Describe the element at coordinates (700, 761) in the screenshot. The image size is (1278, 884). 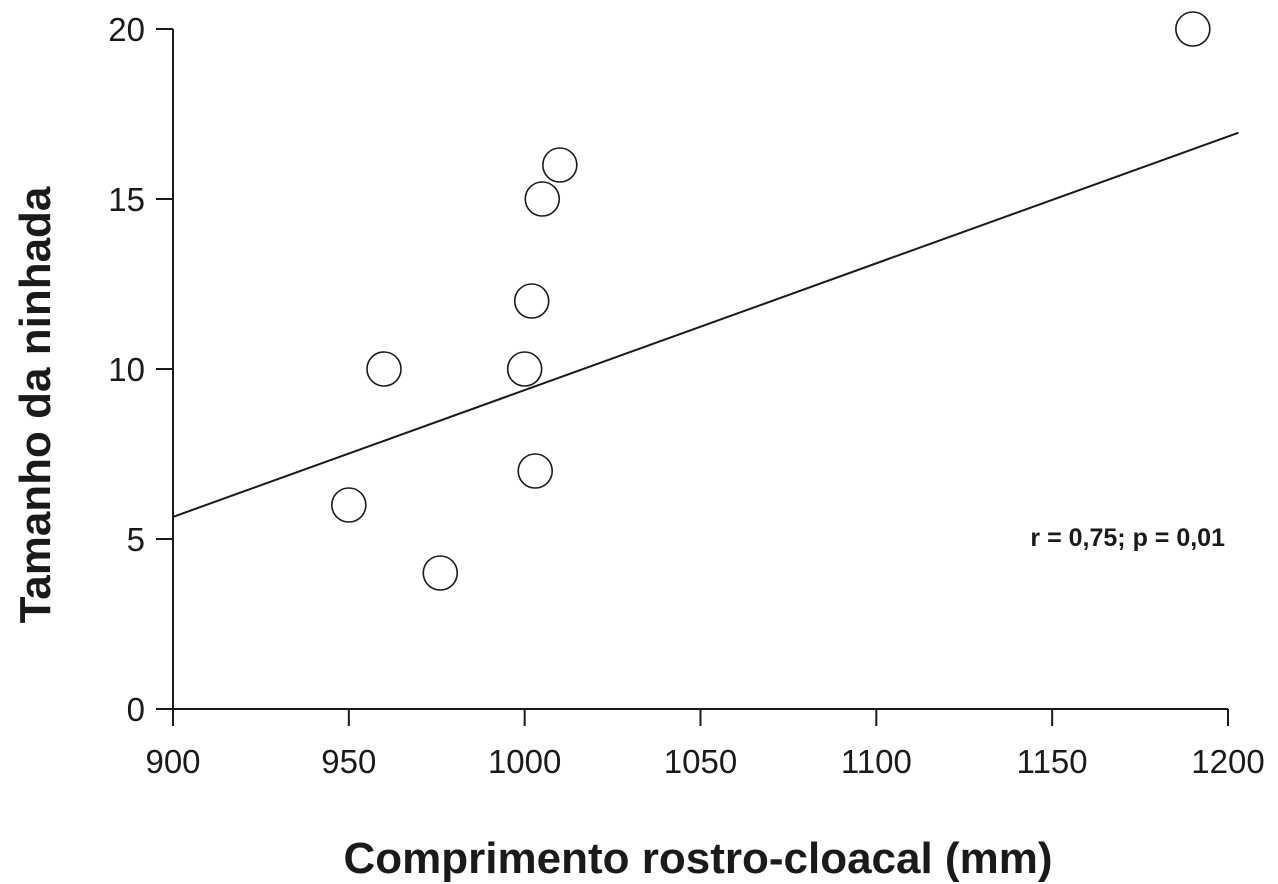
I see `x-tick-label: 1050` at that location.